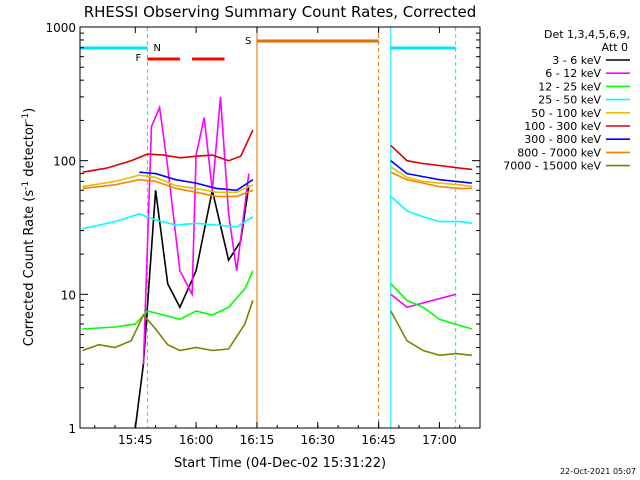  Describe the element at coordinates (138, 58) in the screenshot. I see `flare-marker-label: F` at that location.